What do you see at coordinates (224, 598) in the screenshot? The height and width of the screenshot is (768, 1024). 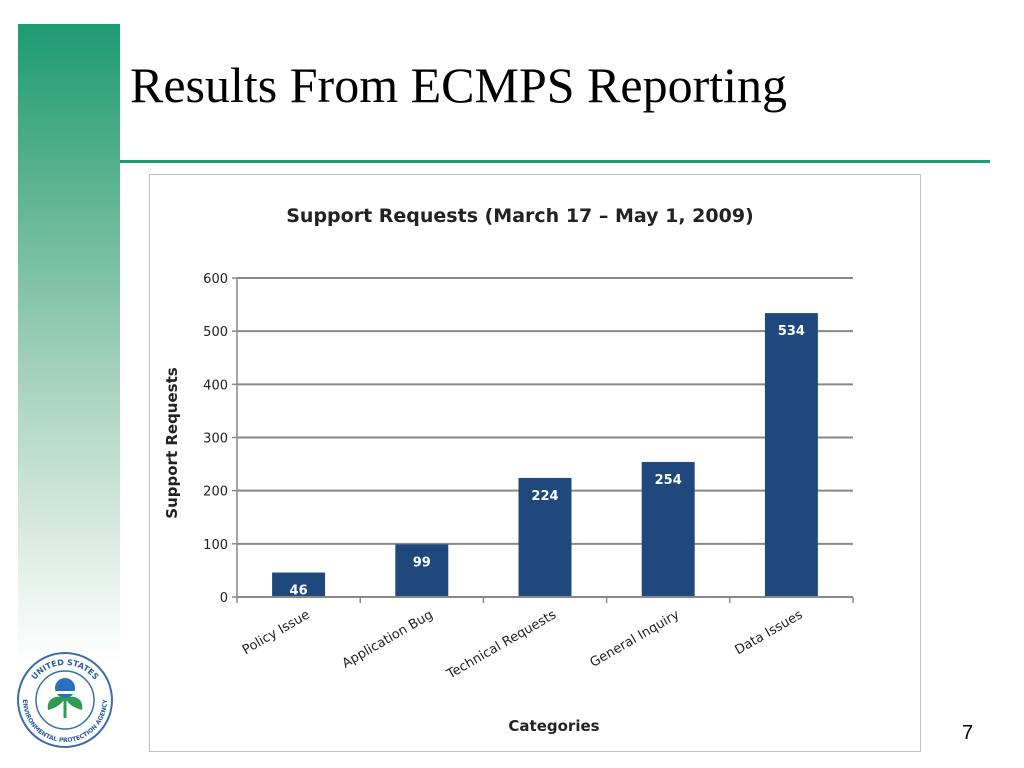 I see `y-tick-label: 0` at bounding box center [224, 598].